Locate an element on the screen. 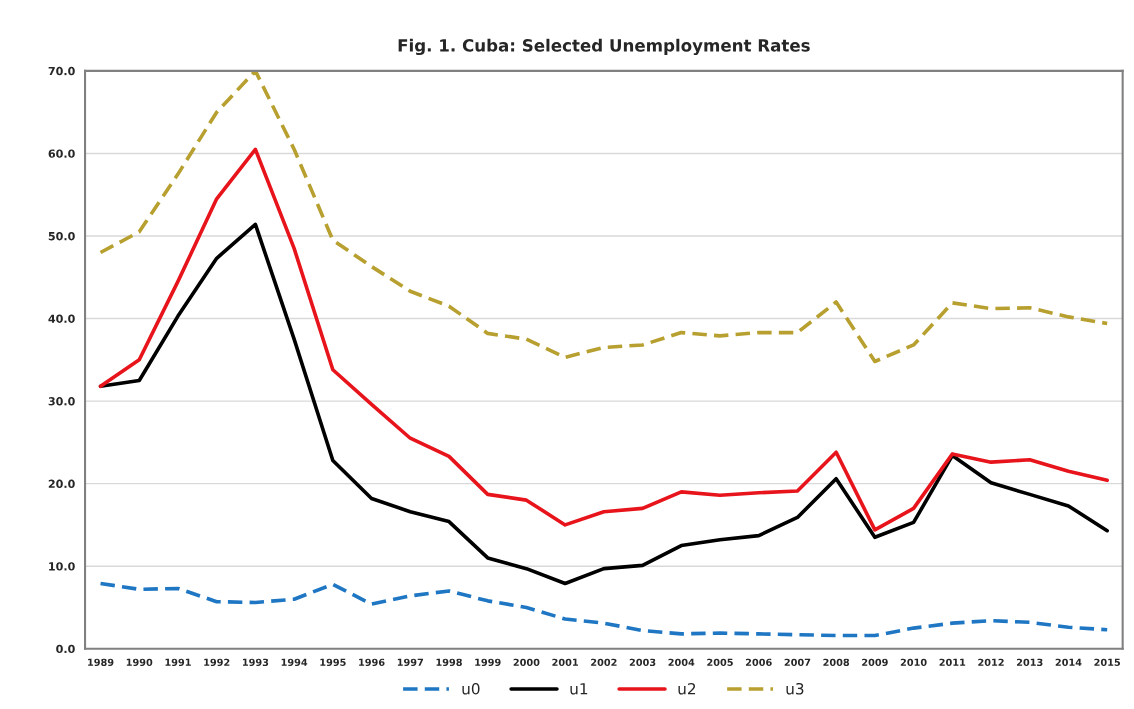 The height and width of the screenshot is (709, 1134). x-tick-label: 2000 is located at coordinates (526, 662).